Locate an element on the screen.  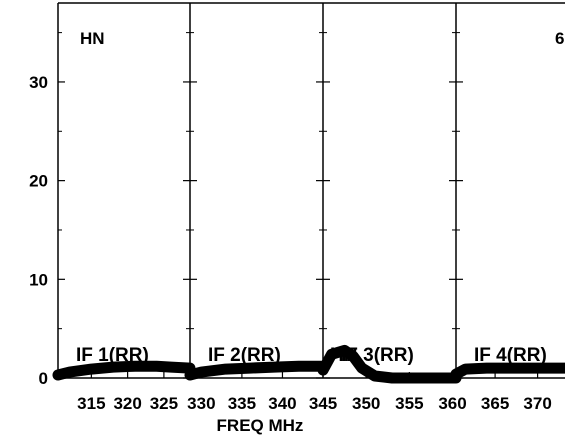
y-tick-label: 30 is located at coordinates (38, 82).